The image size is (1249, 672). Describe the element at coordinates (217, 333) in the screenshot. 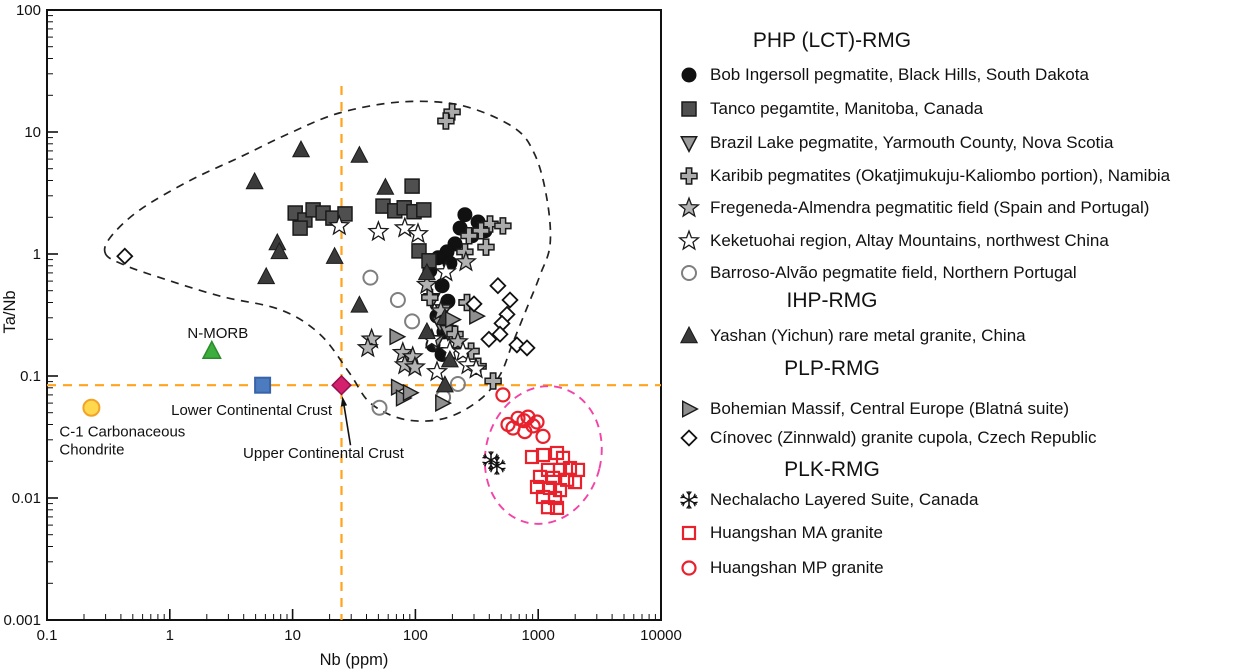

I see `annotation-label: N-MORB` at that location.